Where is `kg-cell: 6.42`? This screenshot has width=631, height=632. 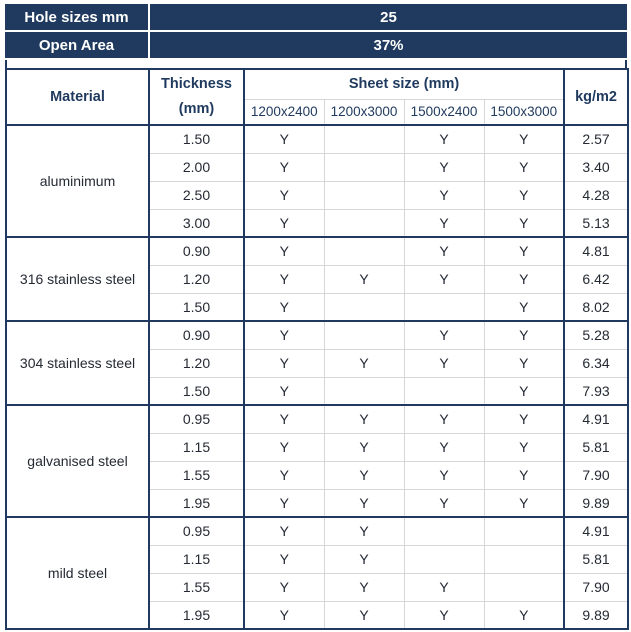
kg-cell: 6.42 is located at coordinates (596, 278).